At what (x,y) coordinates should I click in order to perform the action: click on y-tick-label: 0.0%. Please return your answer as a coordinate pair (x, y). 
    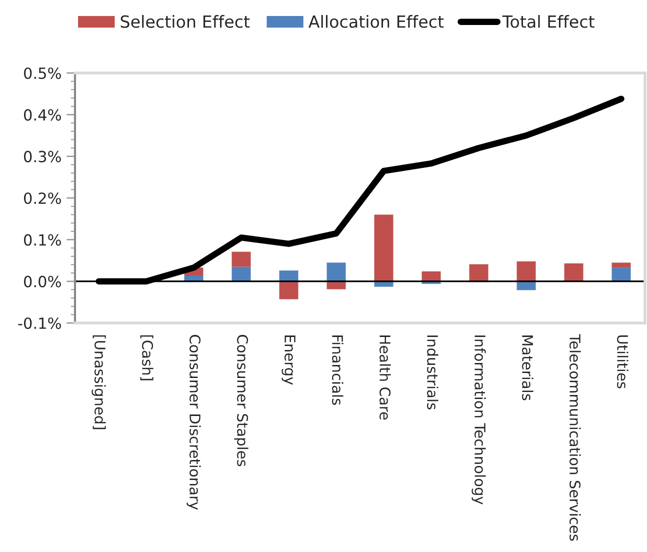
    Looking at the image, I should click on (42, 282).